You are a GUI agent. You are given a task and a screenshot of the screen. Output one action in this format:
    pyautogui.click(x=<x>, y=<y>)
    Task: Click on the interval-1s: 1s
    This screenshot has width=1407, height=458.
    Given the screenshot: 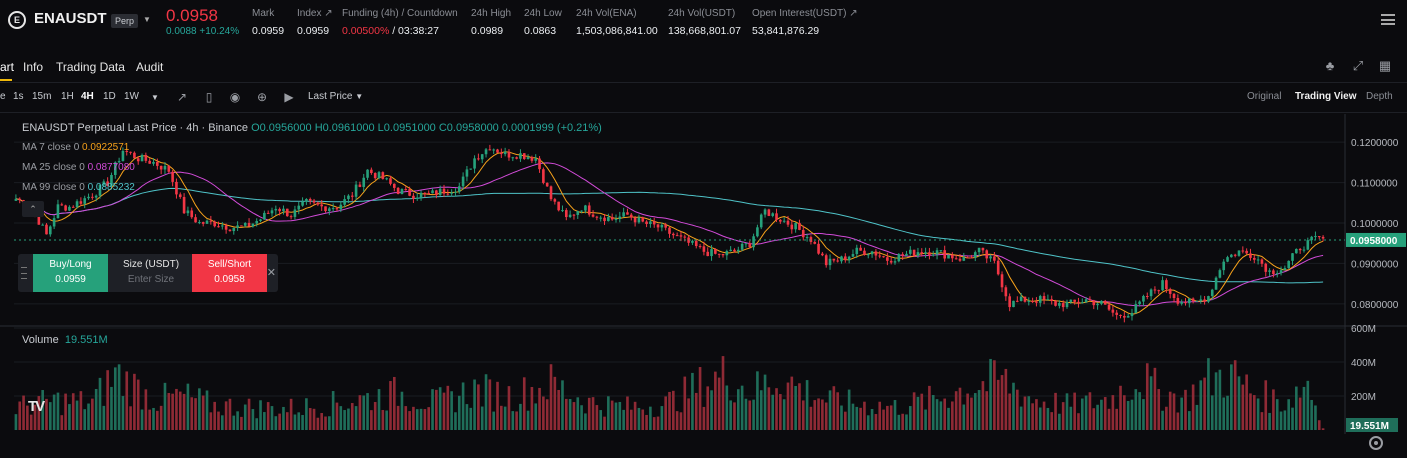 What is the action you would take?
    pyautogui.click(x=18, y=96)
    